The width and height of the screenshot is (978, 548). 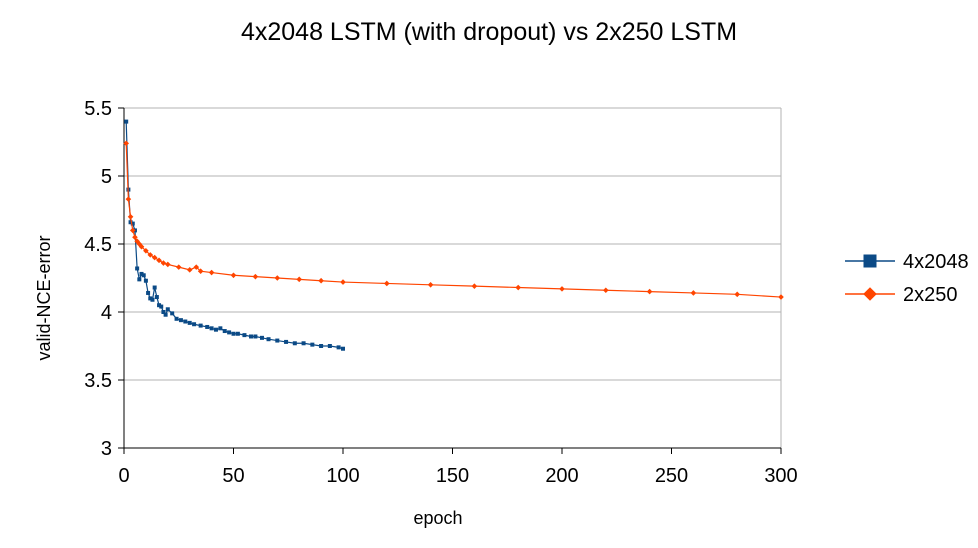 What do you see at coordinates (98, 245) in the screenshot?
I see `y-tick-label: 4.5` at bounding box center [98, 245].